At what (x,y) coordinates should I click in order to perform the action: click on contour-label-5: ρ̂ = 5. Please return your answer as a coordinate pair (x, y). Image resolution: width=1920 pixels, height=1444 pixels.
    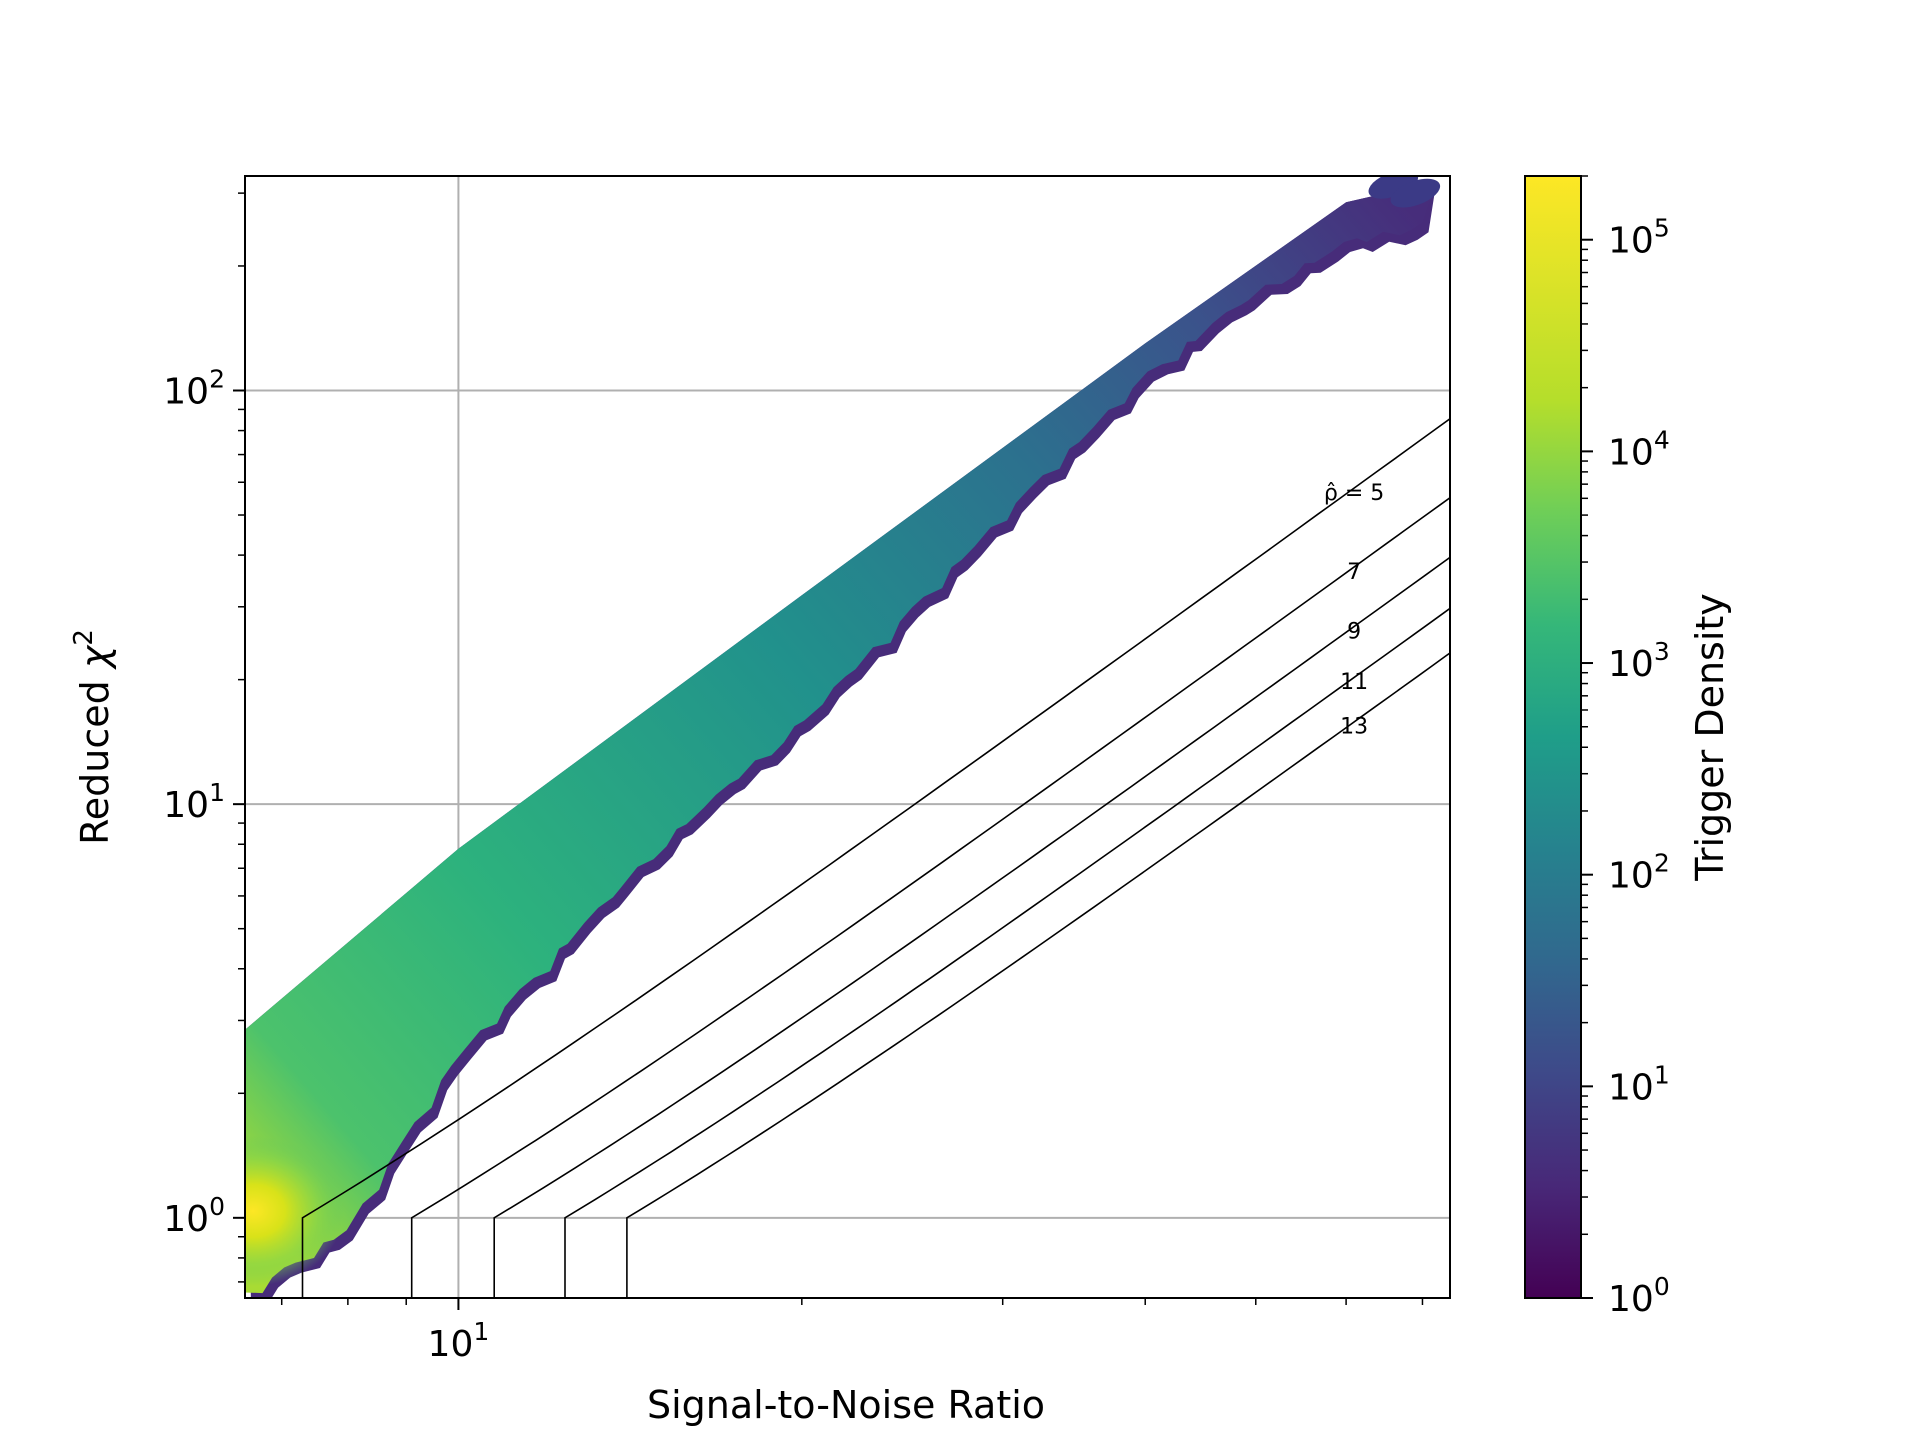
    Looking at the image, I should click on (1354, 493).